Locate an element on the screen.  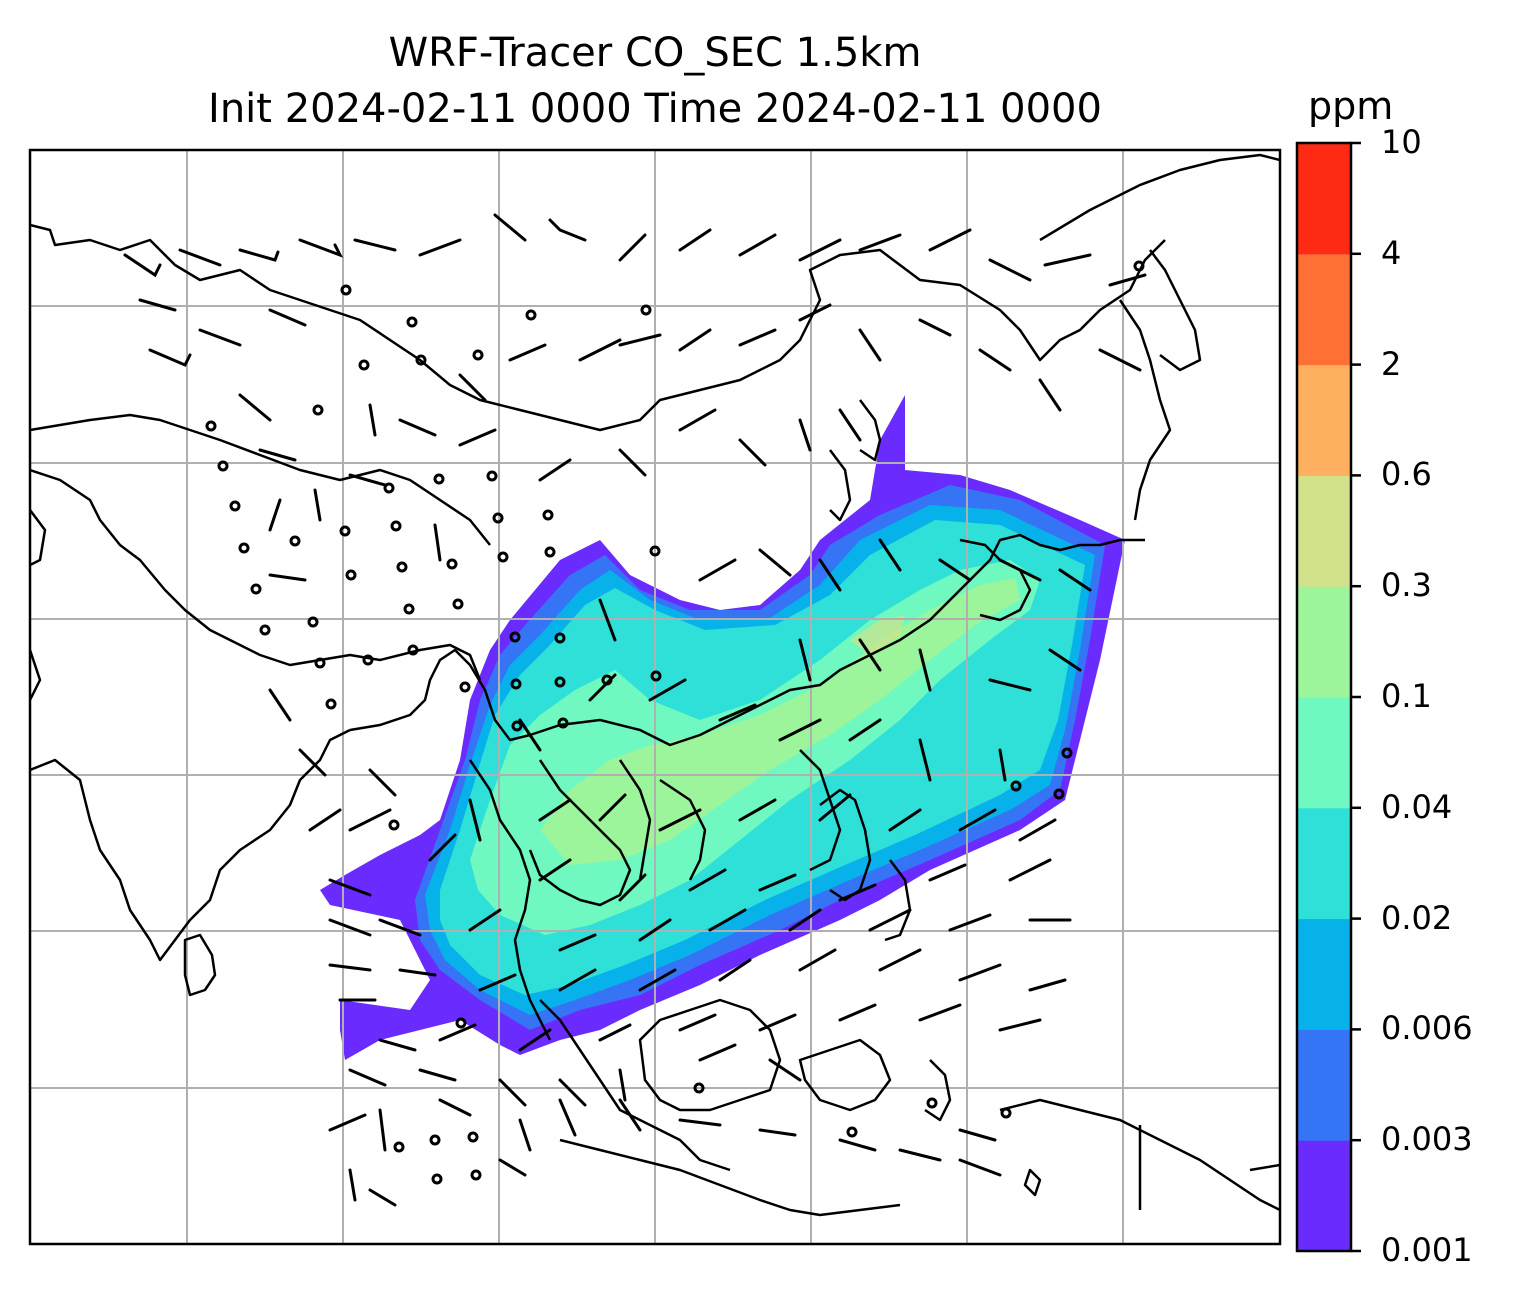
colorbar-units-label: ppm is located at coordinates (1351, 106).